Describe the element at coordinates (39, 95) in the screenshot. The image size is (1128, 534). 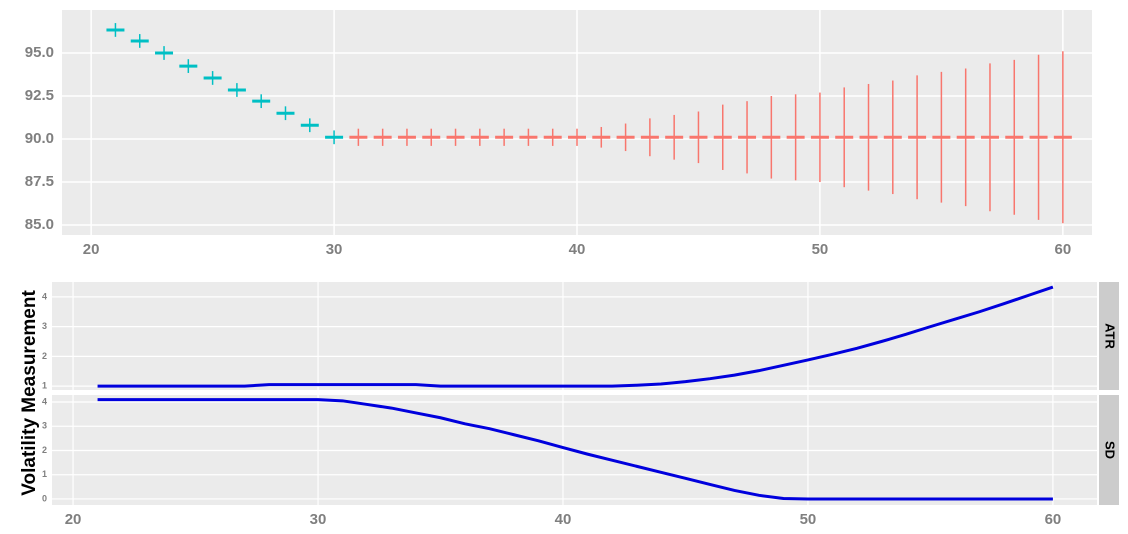
I see `y-tick-label: 92.5` at that location.